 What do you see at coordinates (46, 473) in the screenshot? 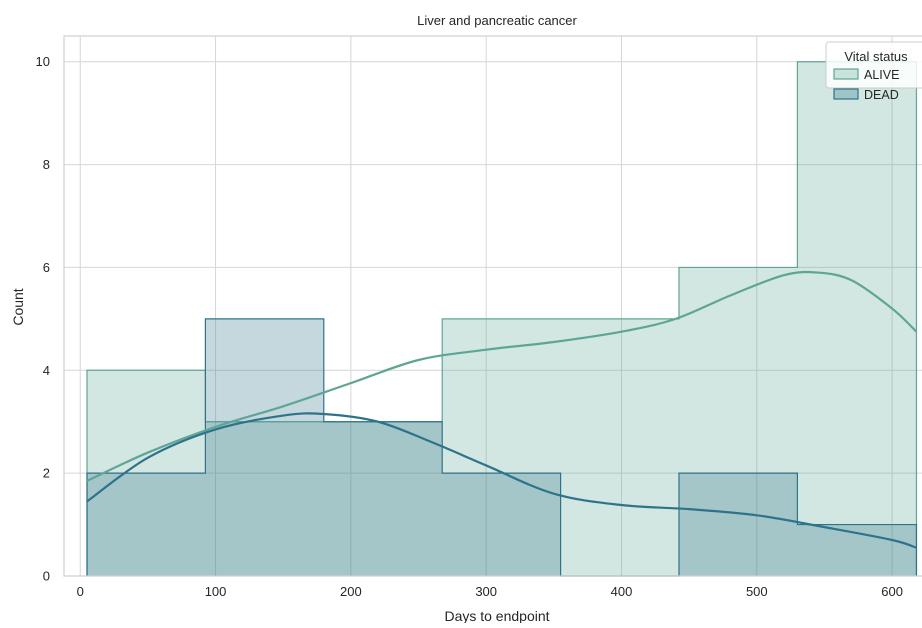
I see `y-tick-label: 2` at bounding box center [46, 473].